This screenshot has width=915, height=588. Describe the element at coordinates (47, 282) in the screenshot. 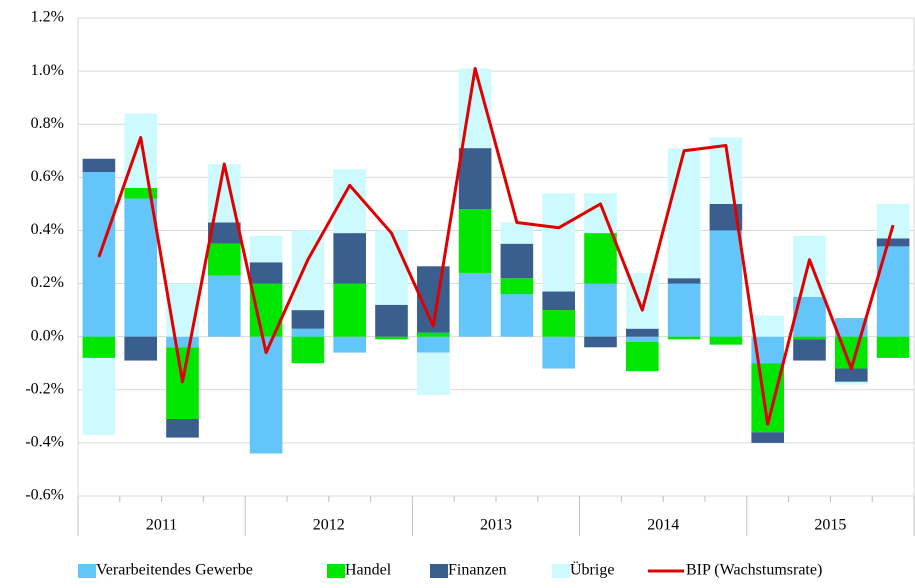

I see `y-tick-label: 0.2%` at that location.